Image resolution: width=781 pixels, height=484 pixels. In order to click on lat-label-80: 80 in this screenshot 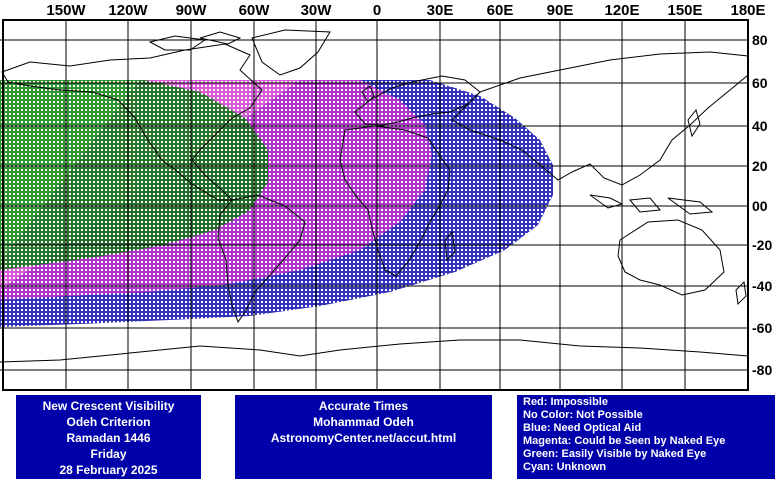, I will do `click(760, 40)`.